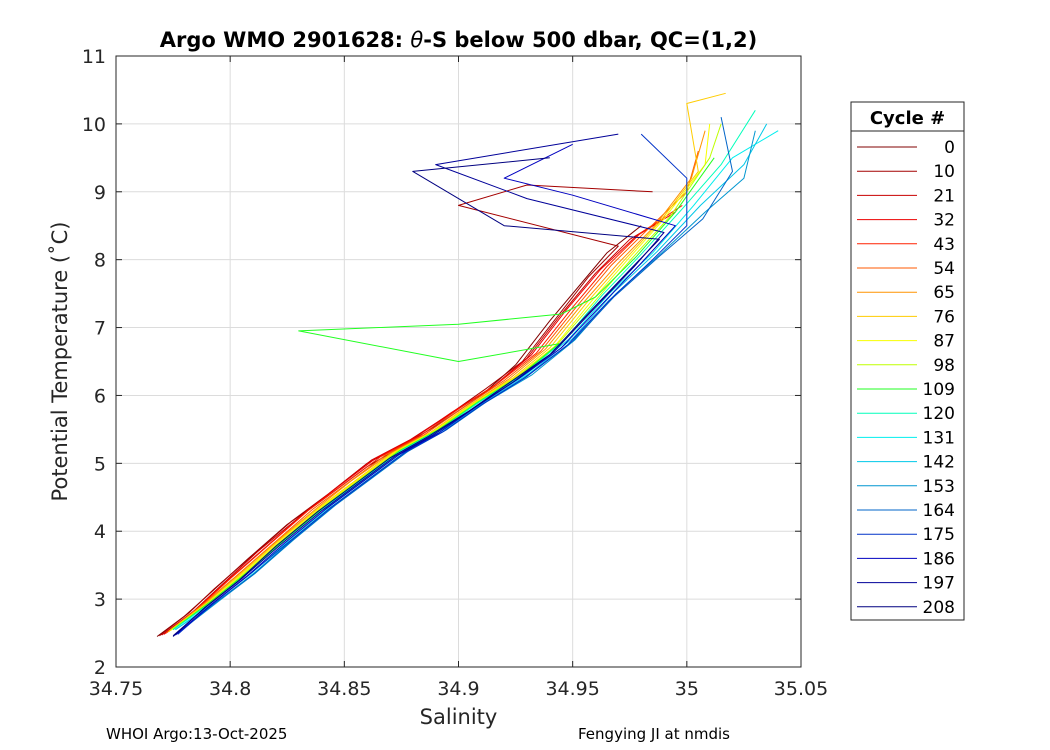 This screenshot has height=750, width=1050. I want to click on x-tick-label: 34.9, so click(458, 689).